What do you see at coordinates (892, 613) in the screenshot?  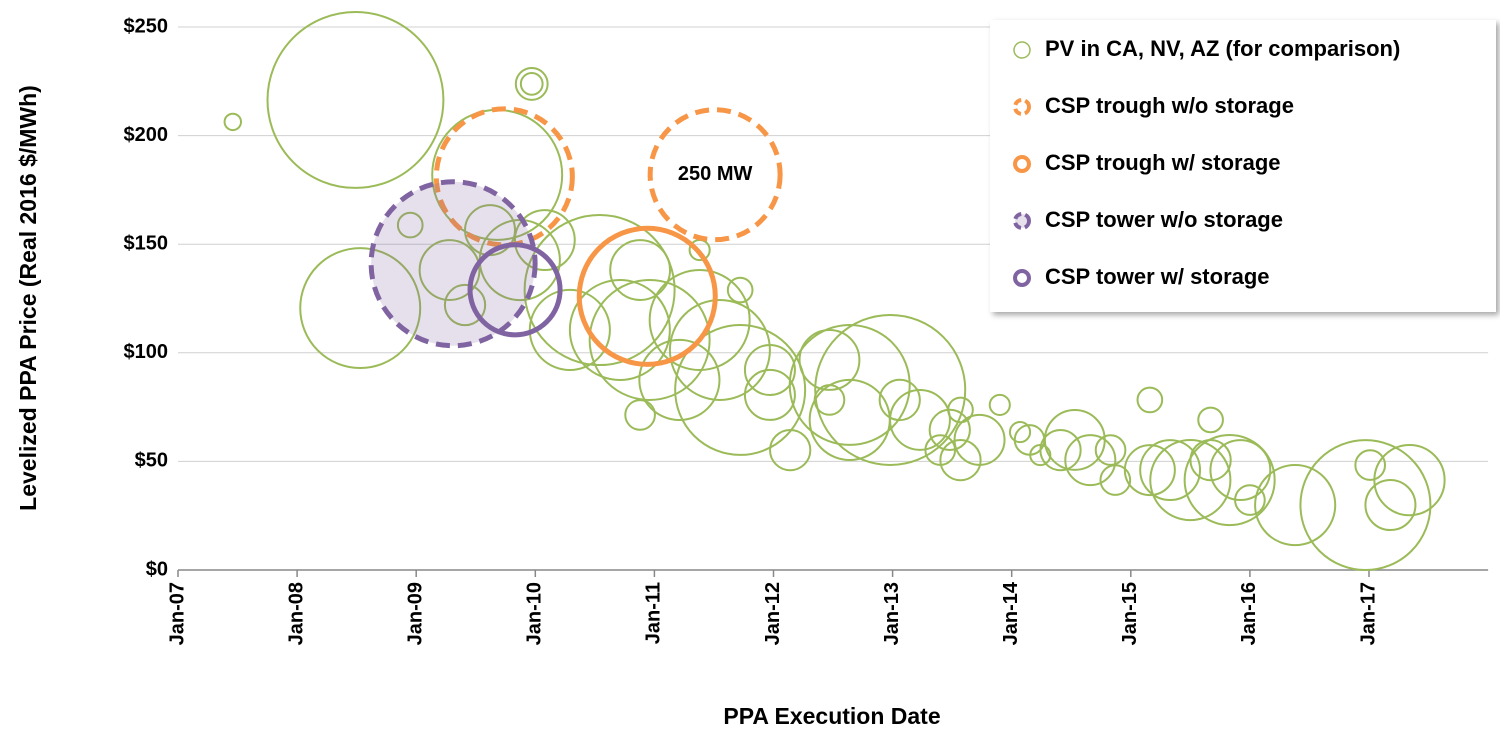 I see `x-tick-label: Jan-13` at bounding box center [892, 613].